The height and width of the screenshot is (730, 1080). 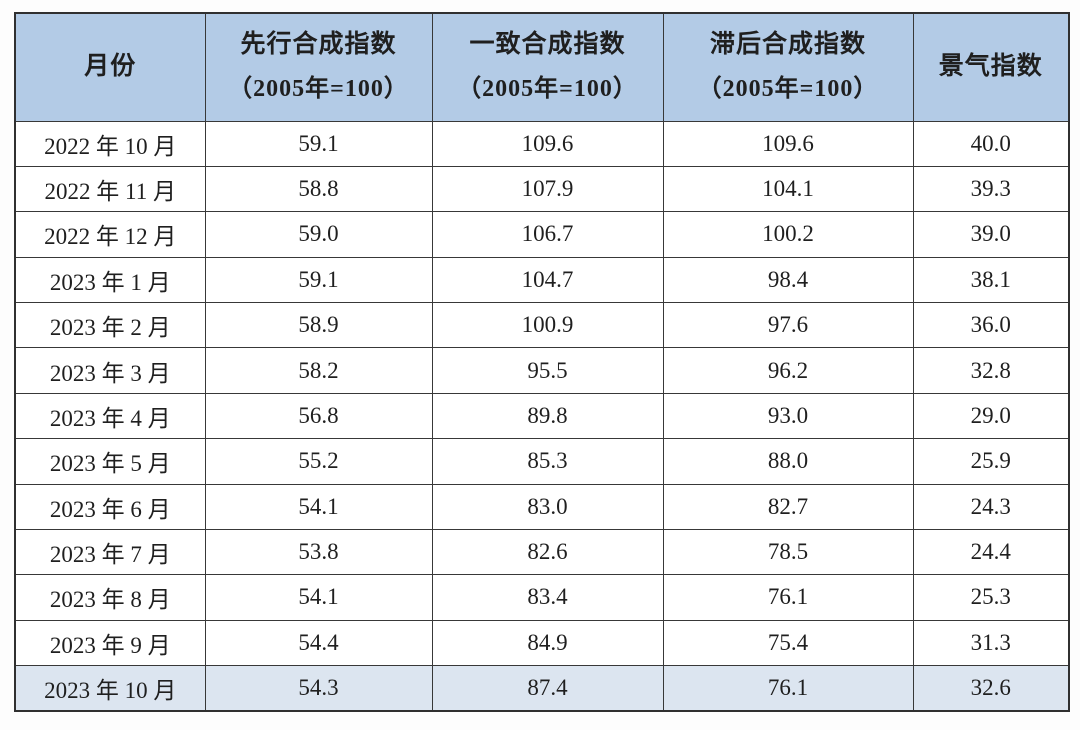 I want to click on lagging-index-cell: 96.2, so click(x=788, y=370).